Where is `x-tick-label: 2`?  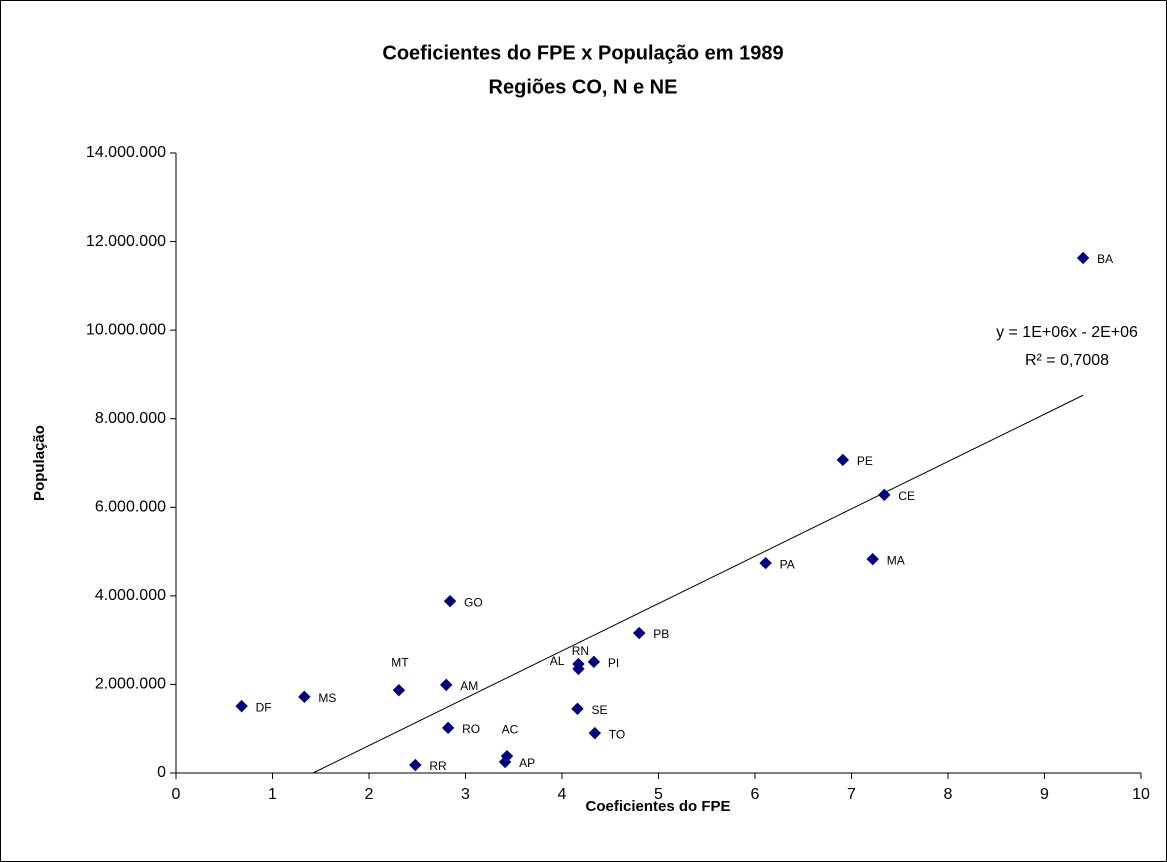 x-tick-label: 2 is located at coordinates (369, 794).